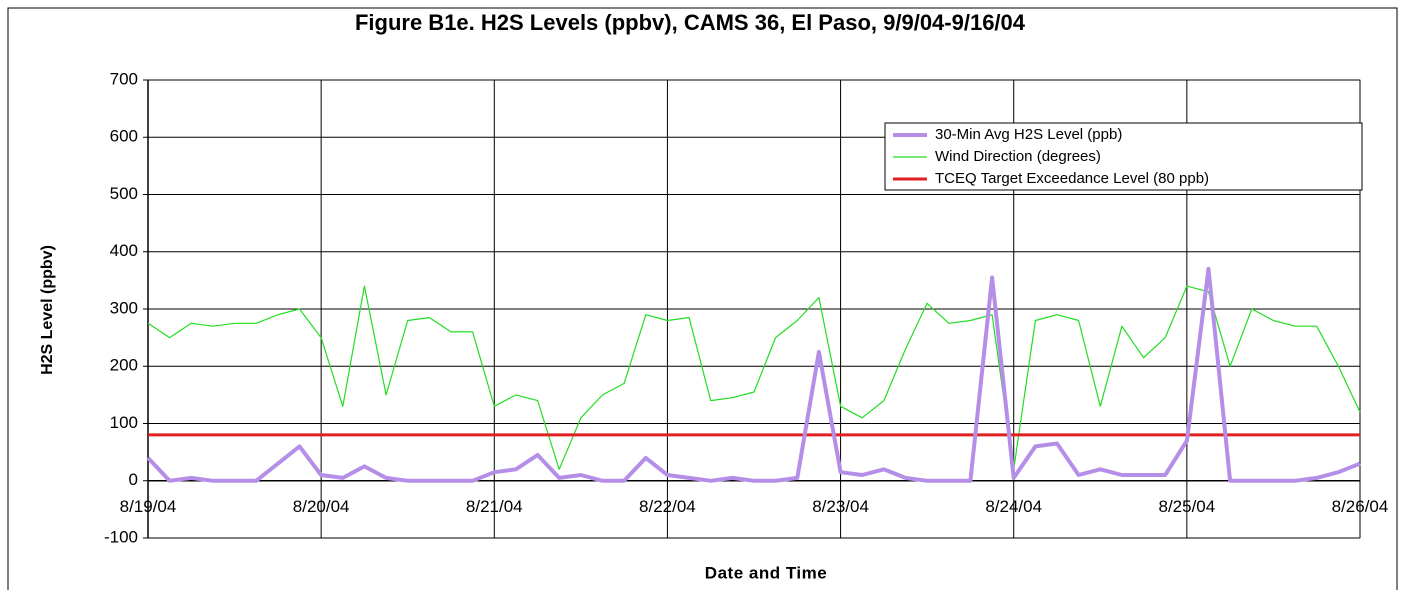 The height and width of the screenshot is (590, 1403). I want to click on x-tick-label: 8/25/04, so click(1186, 506).